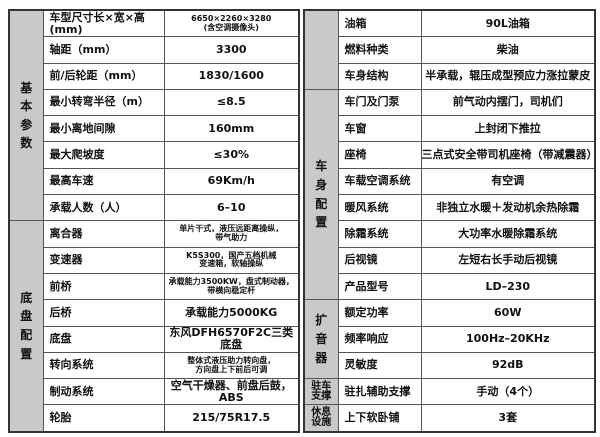  What do you see at coordinates (508, 76) in the screenshot?
I see `spec-value: 半承载，辊压成型预应力涨拉蒙皮` at bounding box center [508, 76].